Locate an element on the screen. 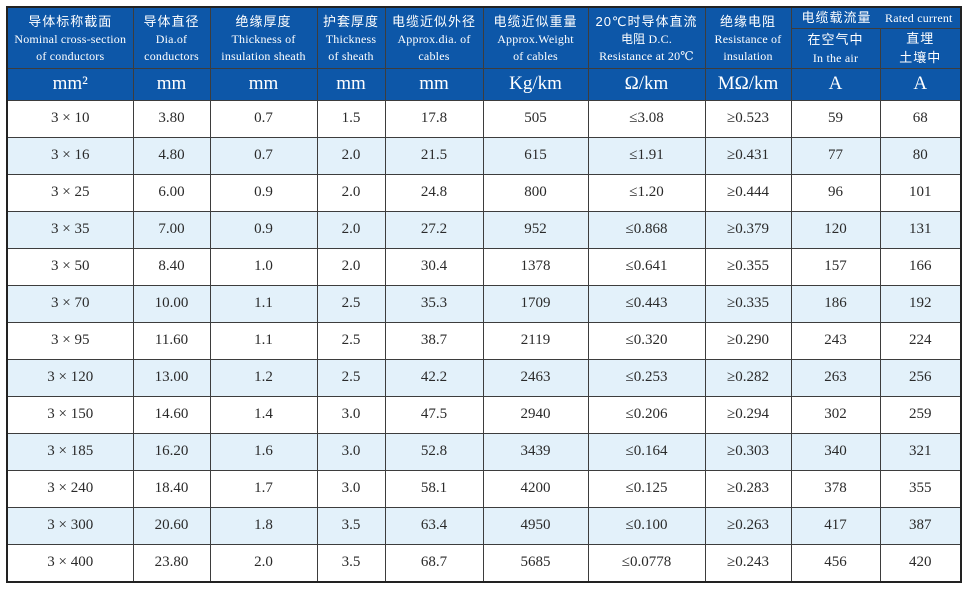  cell-diameter: 18.40 is located at coordinates (171, 488).